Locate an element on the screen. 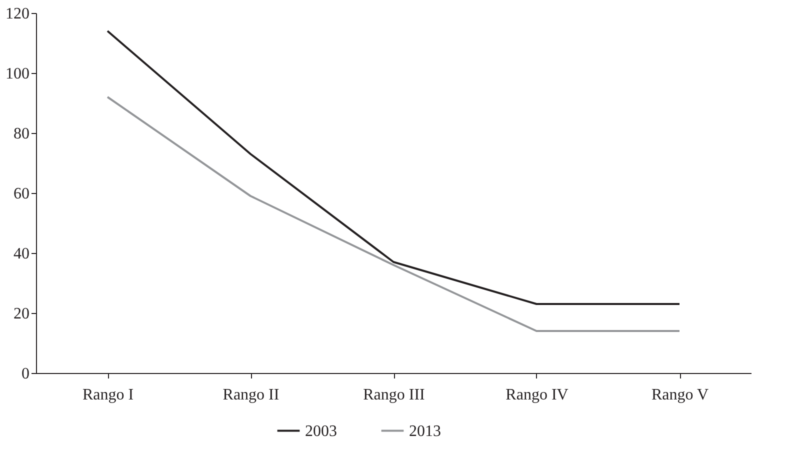 The width and height of the screenshot is (787, 471). y-tick-label: 0 is located at coordinates (26, 374).